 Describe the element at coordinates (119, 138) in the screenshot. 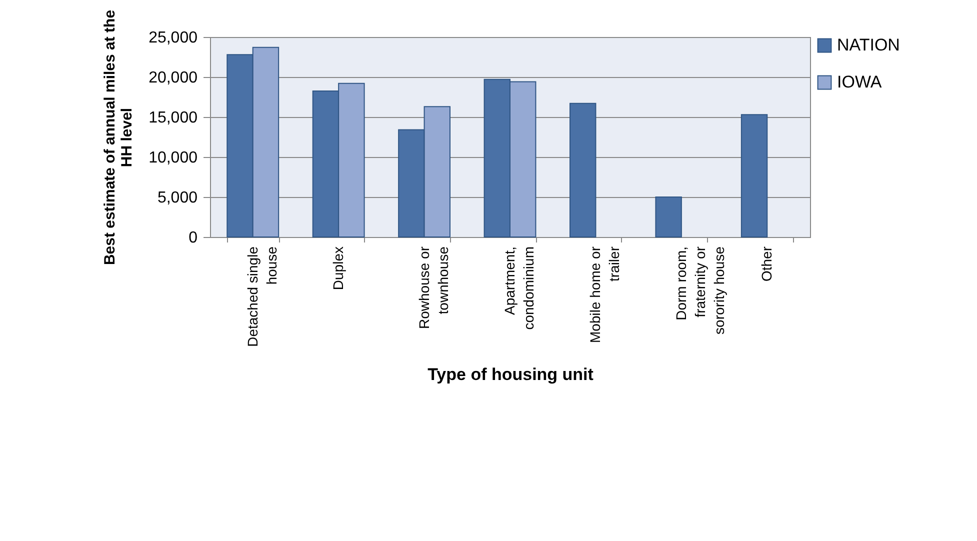

I see `y-axis-title: Best estimate of annual miles at the HH level` at that location.